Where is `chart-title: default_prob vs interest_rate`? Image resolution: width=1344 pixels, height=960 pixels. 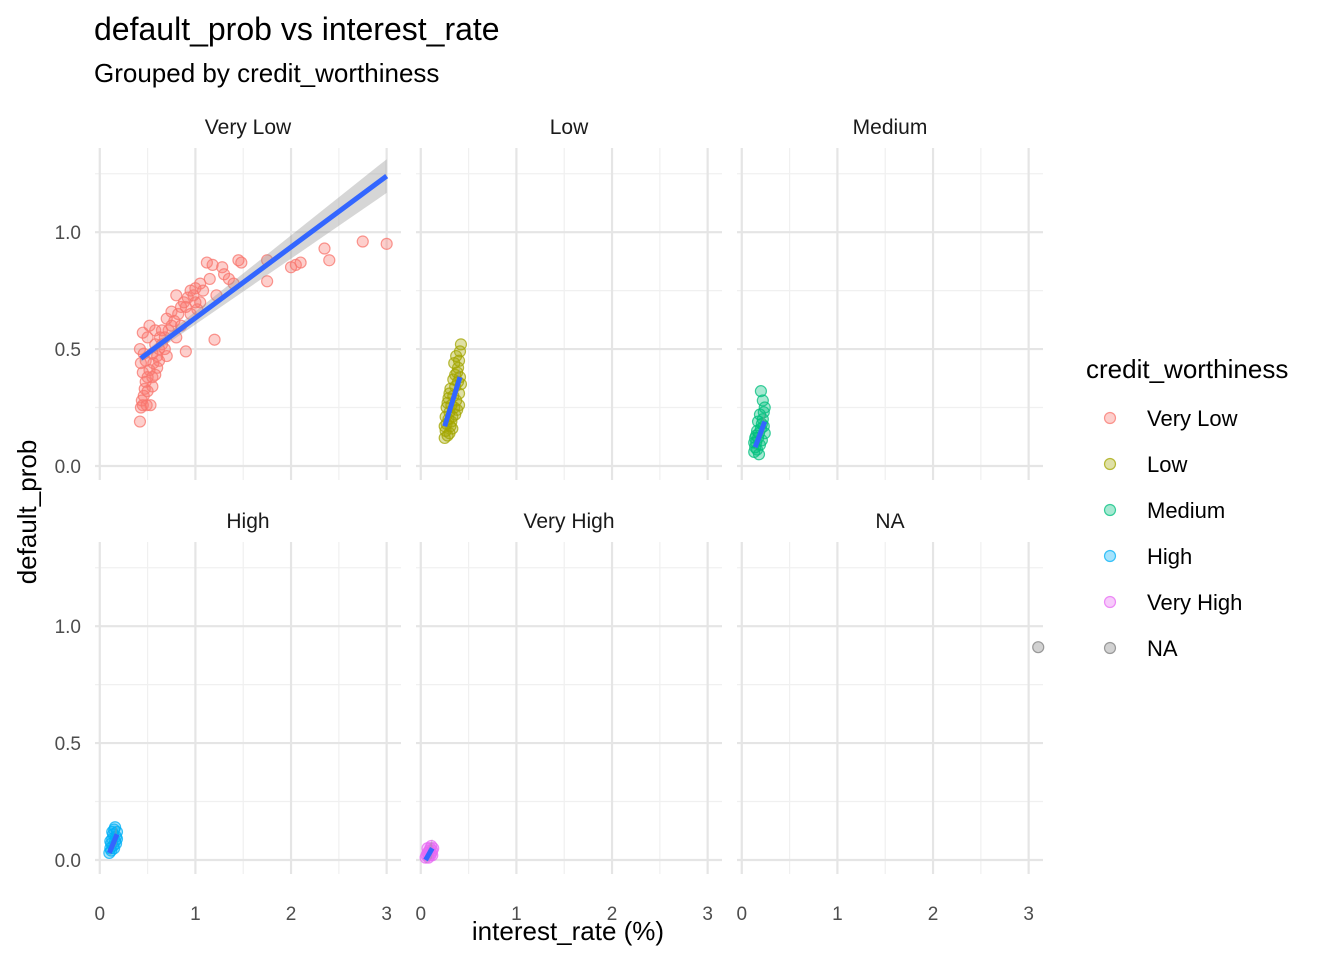 chart-title: default_prob vs interest_rate is located at coordinates (297, 29).